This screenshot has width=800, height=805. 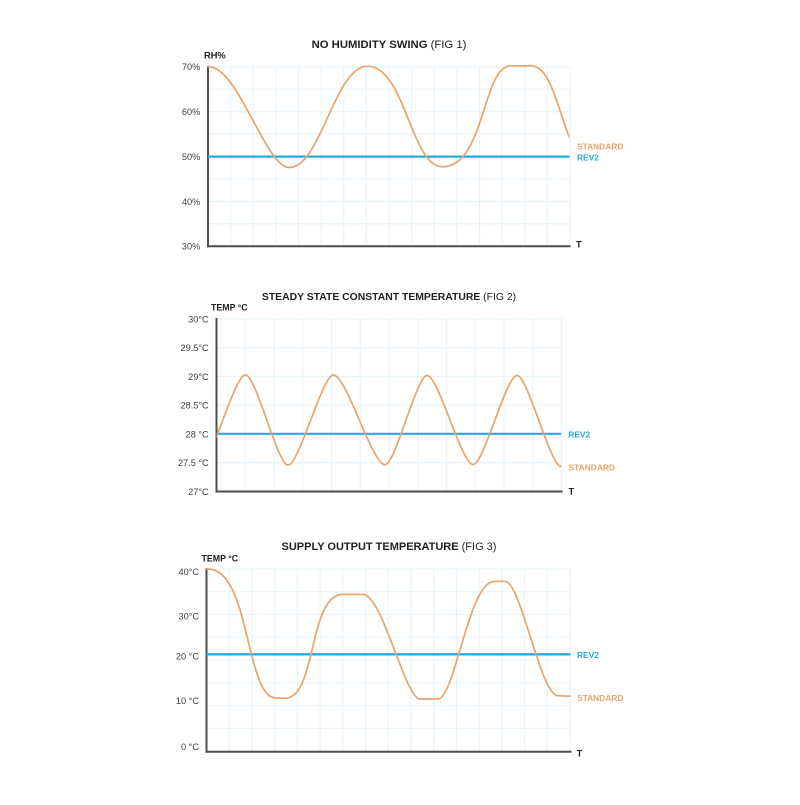 I want to click on svg-text: 40%, so click(x=191, y=202).